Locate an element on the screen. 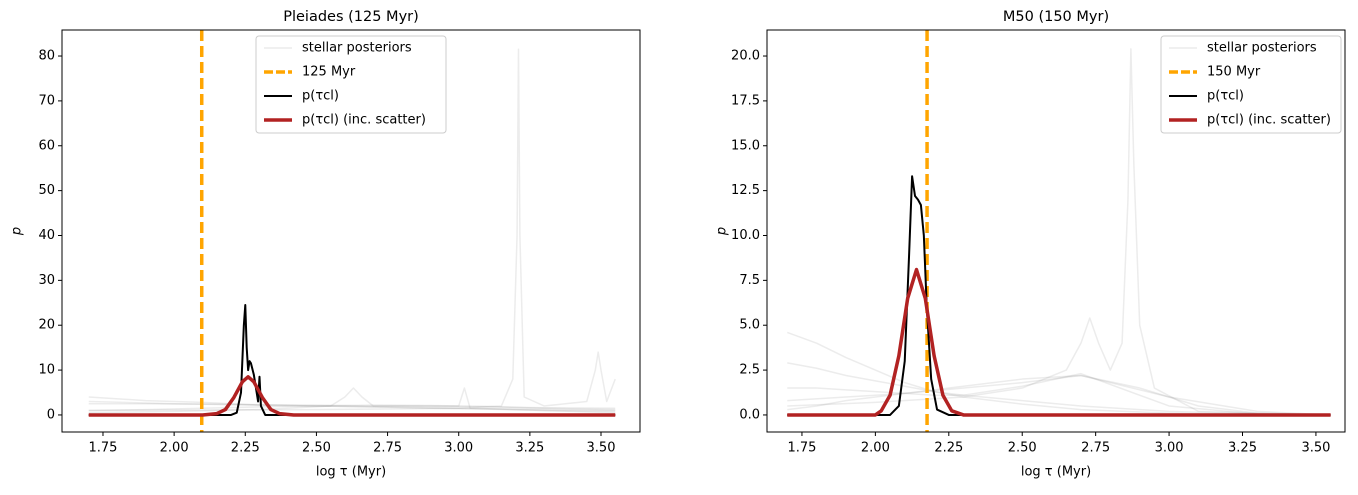 The width and height of the screenshot is (1358, 495). y-tick-label: 2.5 is located at coordinates (749, 370).